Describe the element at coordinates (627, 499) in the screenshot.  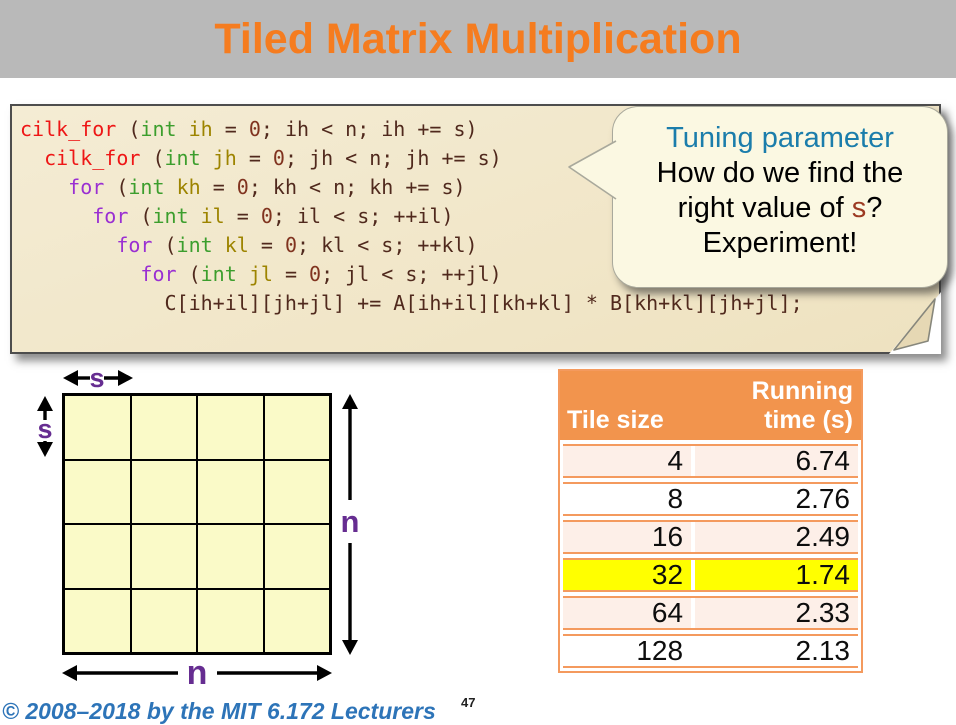
I see `tile-size-value: 8` at that location.